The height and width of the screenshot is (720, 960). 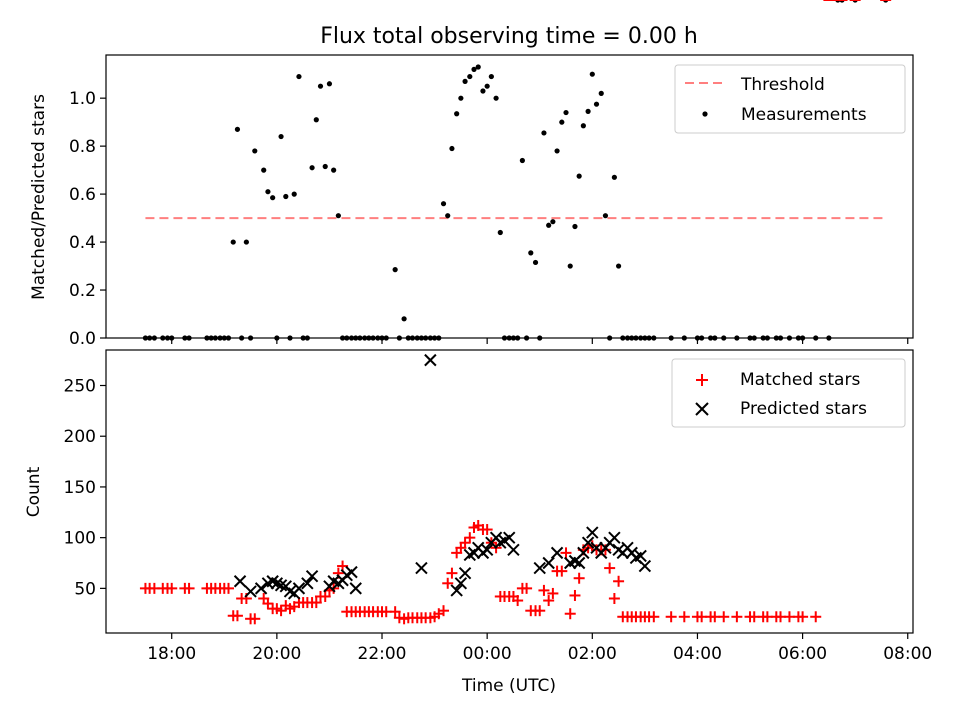 I want to click on top-y-tick-label: 0.2, so click(x=82, y=291).